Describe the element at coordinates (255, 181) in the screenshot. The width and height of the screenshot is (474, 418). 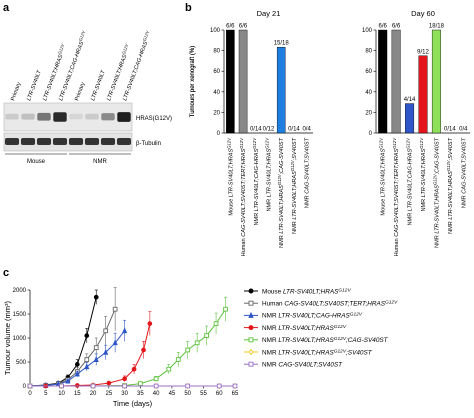
I see `category-label-day21: NMR LTR-SV40LT;CAG-HRASG12V` at that location.